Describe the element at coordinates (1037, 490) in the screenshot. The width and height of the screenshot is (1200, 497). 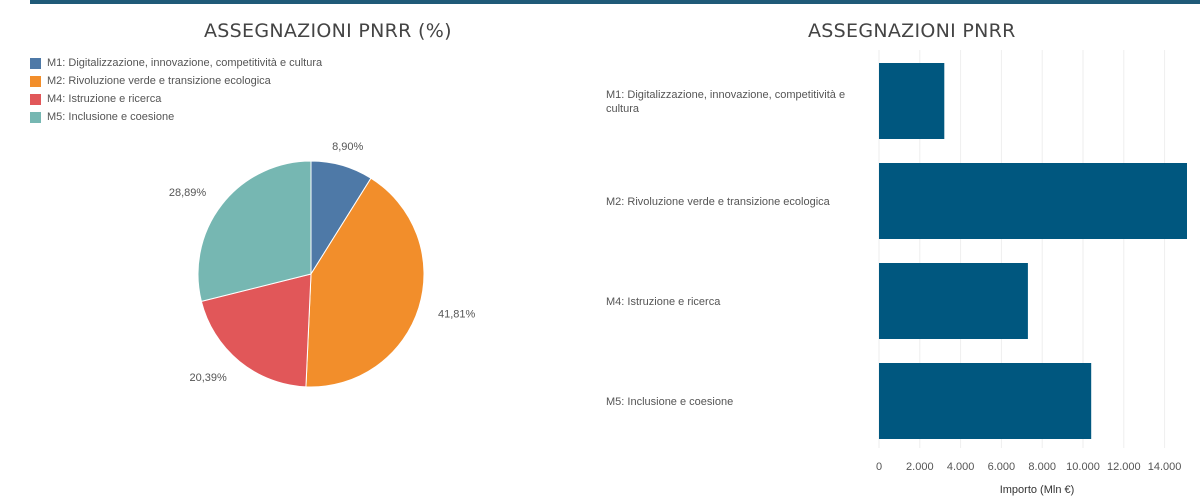
I see `x-axis-title: Importo (Mln €)` at that location.